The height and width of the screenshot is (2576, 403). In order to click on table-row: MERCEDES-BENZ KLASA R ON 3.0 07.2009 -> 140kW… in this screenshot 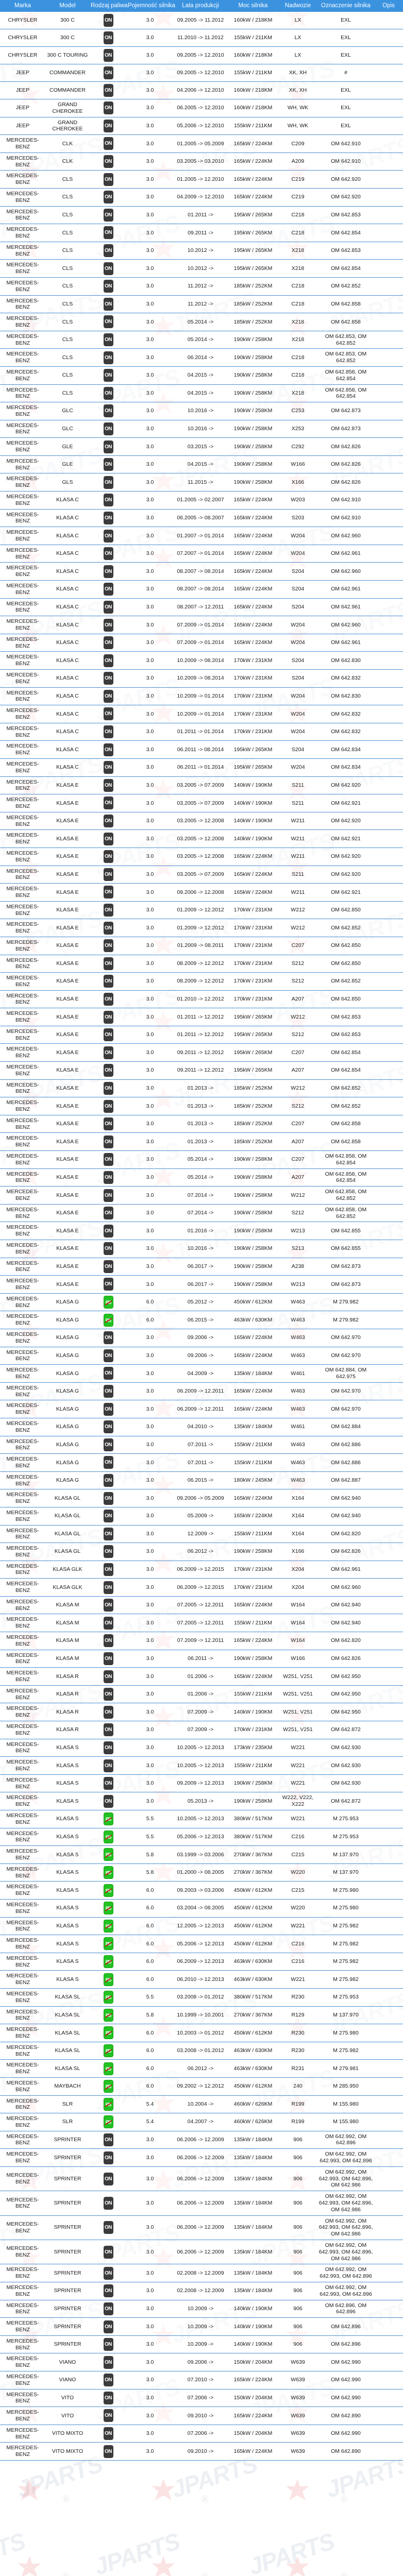, I will do `click(202, 1712)`.